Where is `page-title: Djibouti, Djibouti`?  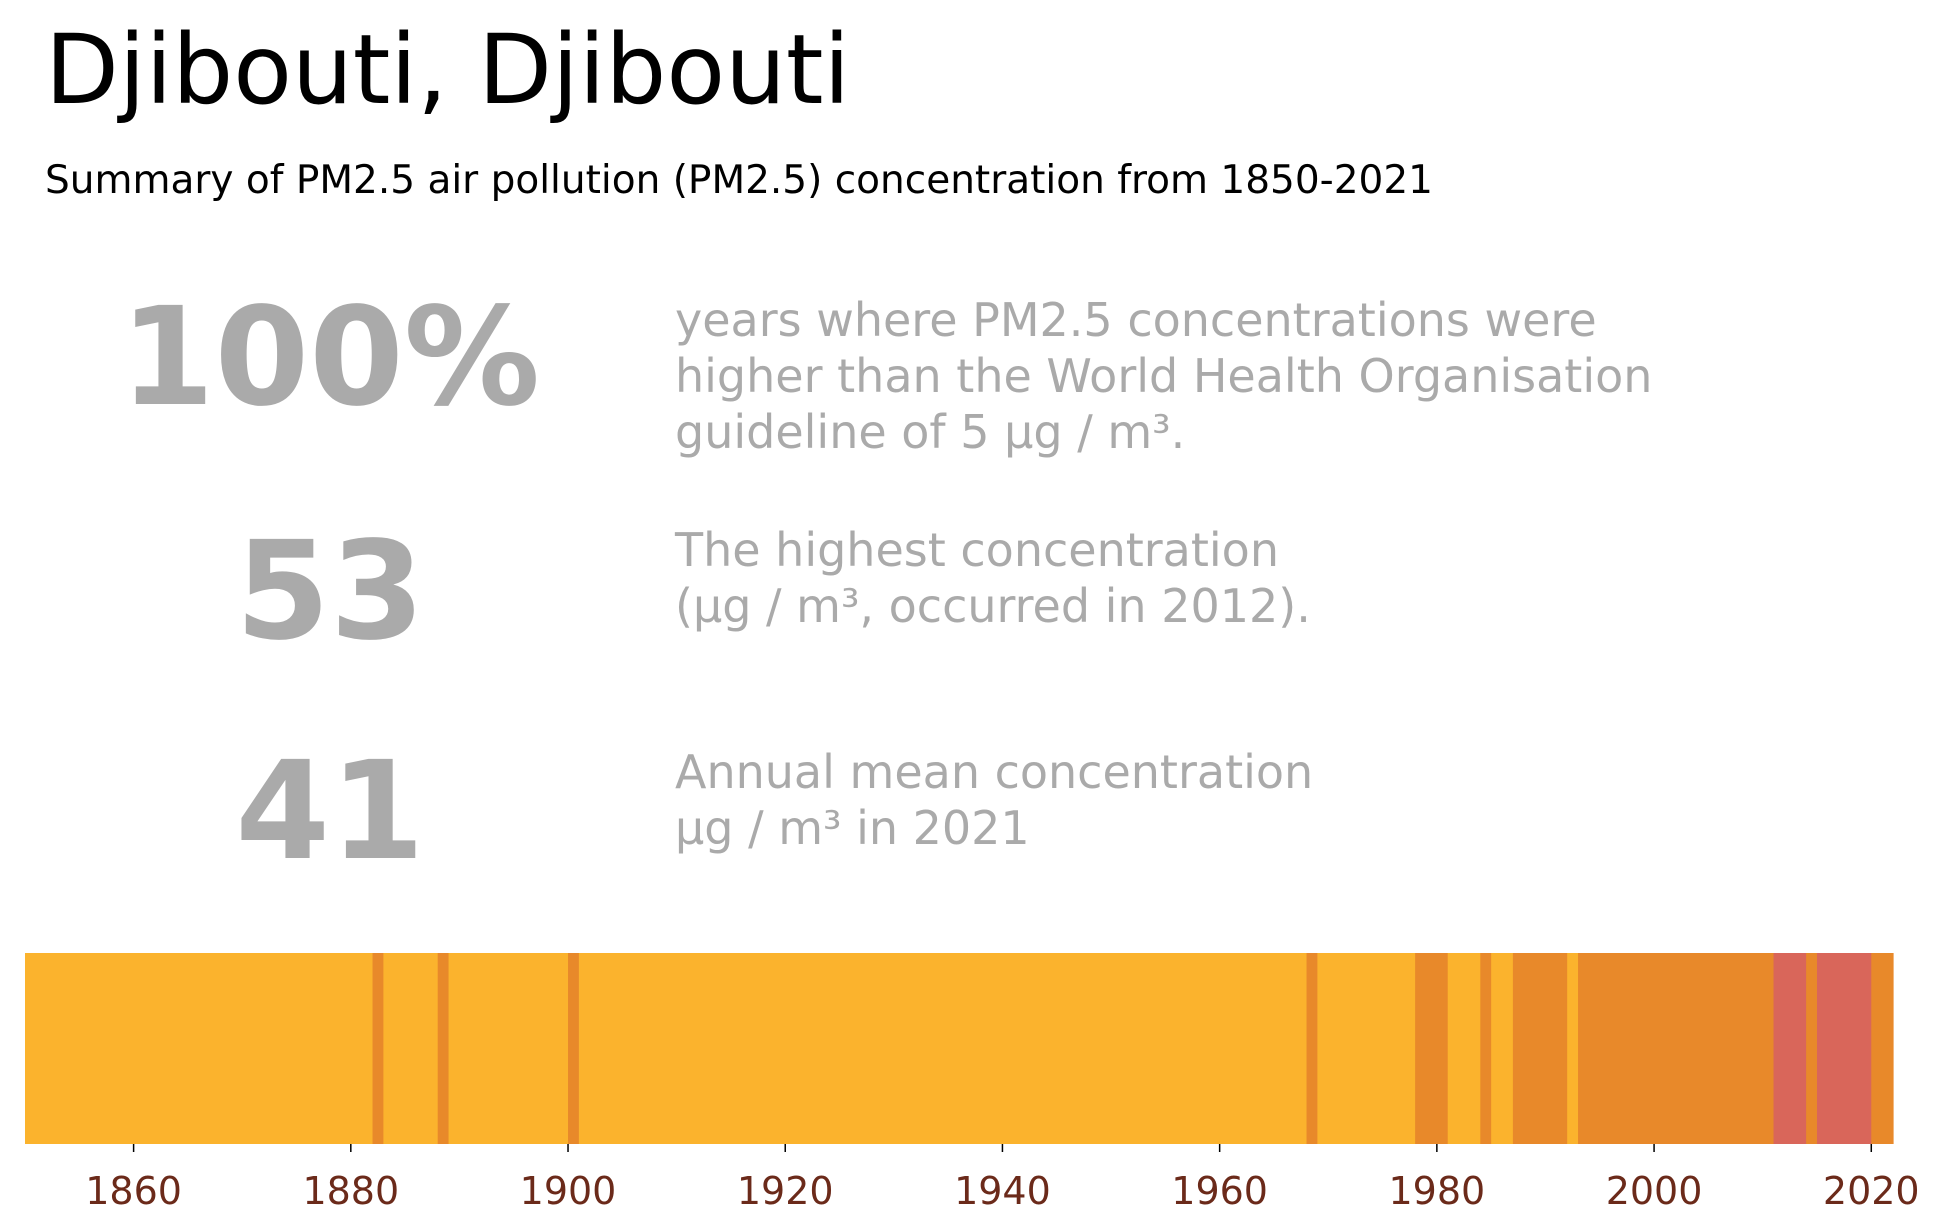 page-title: Djibouti, Djibouti is located at coordinates (448, 70).